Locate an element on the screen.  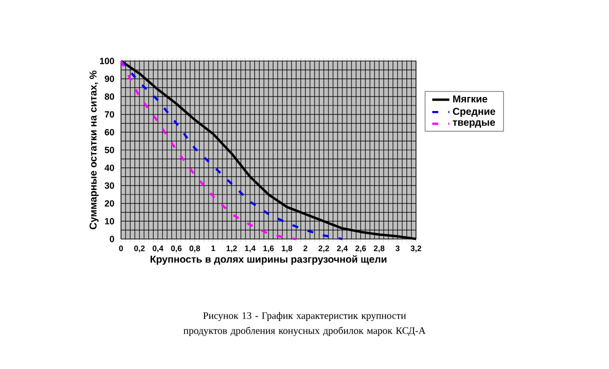
y-tick-label: 0 is located at coordinates (112, 239).